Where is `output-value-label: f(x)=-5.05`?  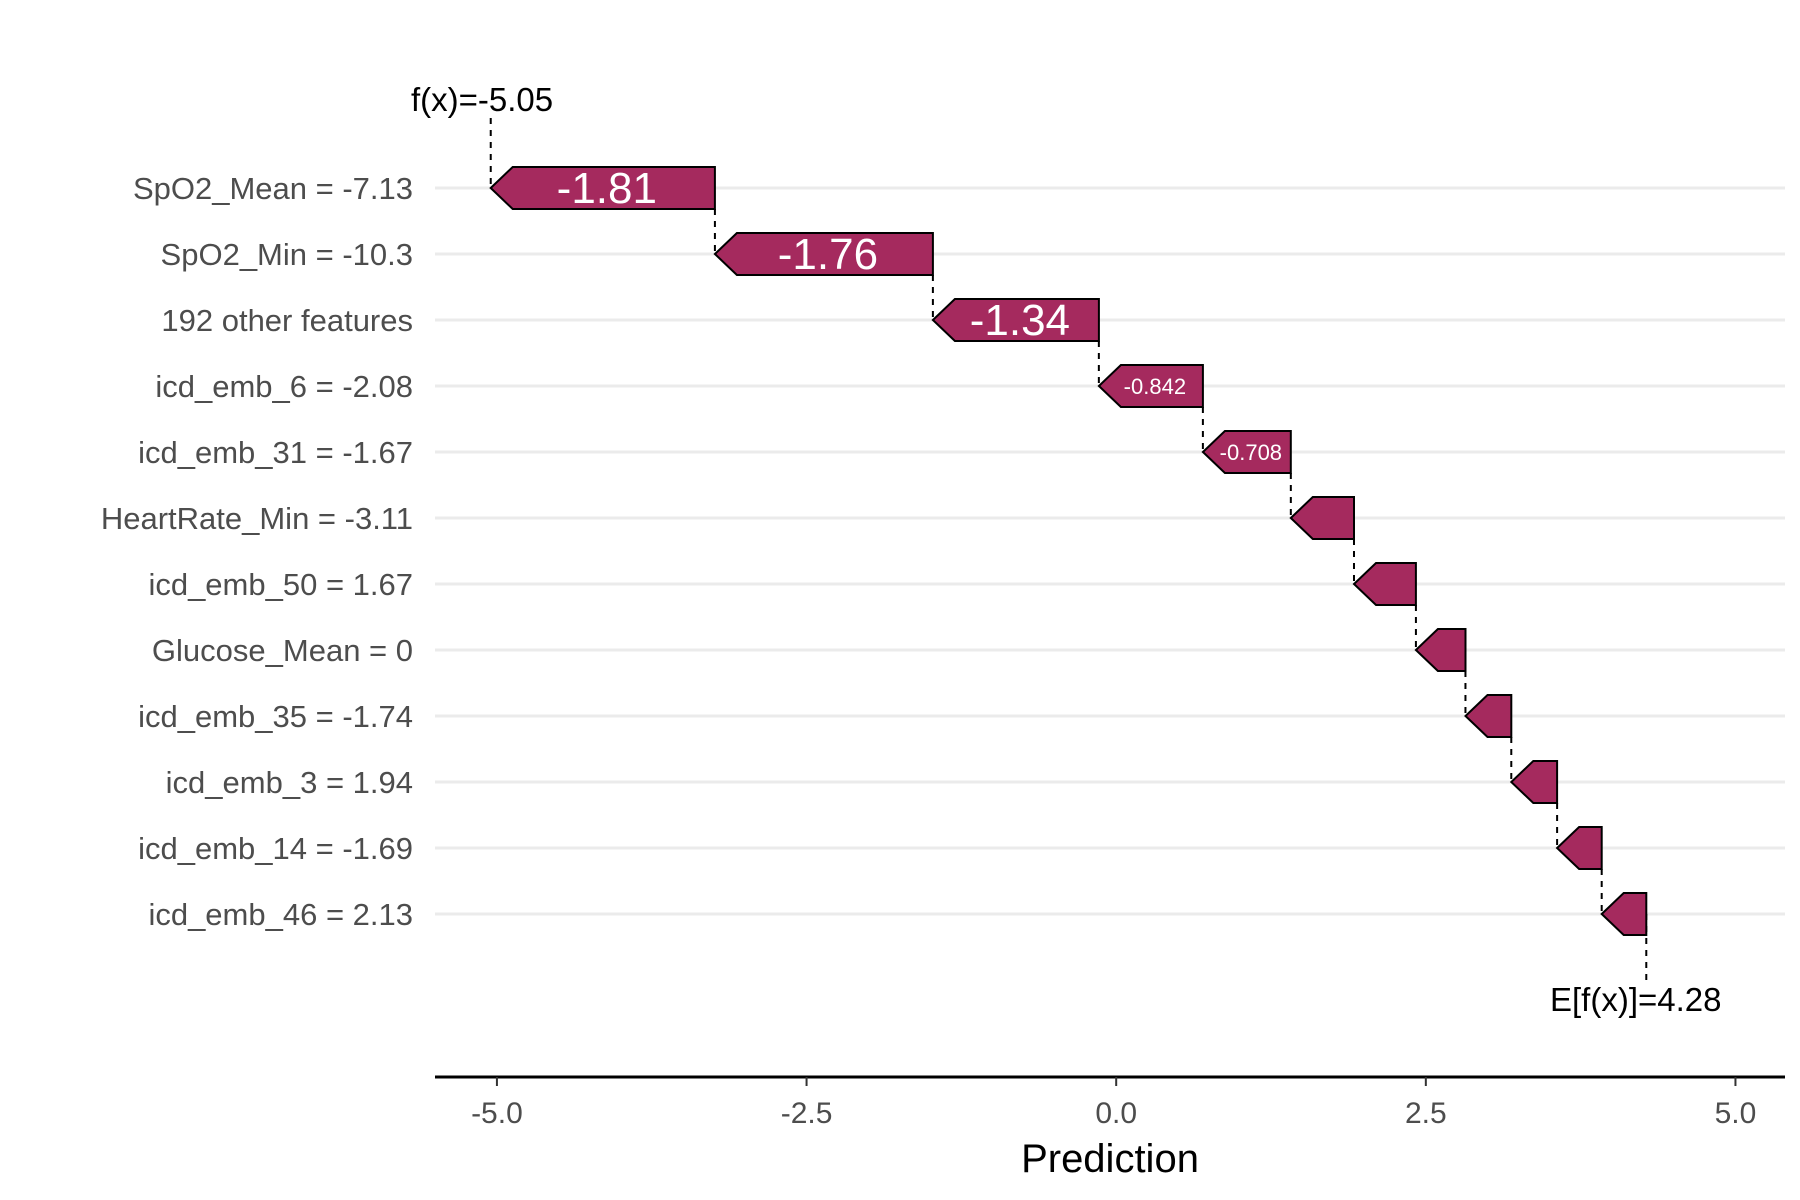 output-value-label: f(x)=-5.05 is located at coordinates (482, 99).